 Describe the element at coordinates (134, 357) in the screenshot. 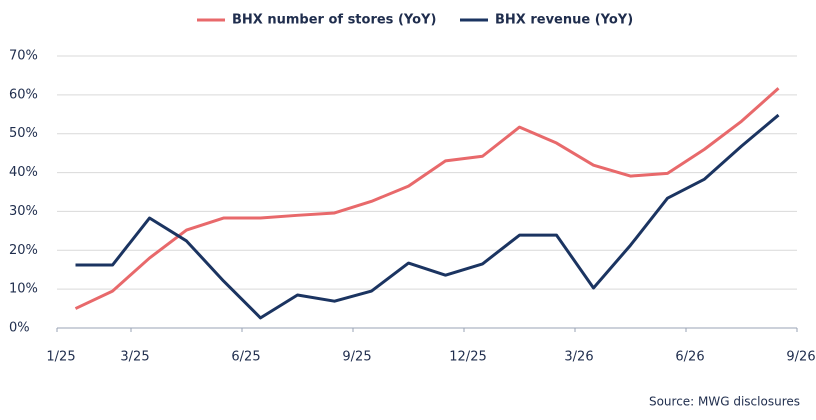

I see `x-tick-label: 3/25` at that location.